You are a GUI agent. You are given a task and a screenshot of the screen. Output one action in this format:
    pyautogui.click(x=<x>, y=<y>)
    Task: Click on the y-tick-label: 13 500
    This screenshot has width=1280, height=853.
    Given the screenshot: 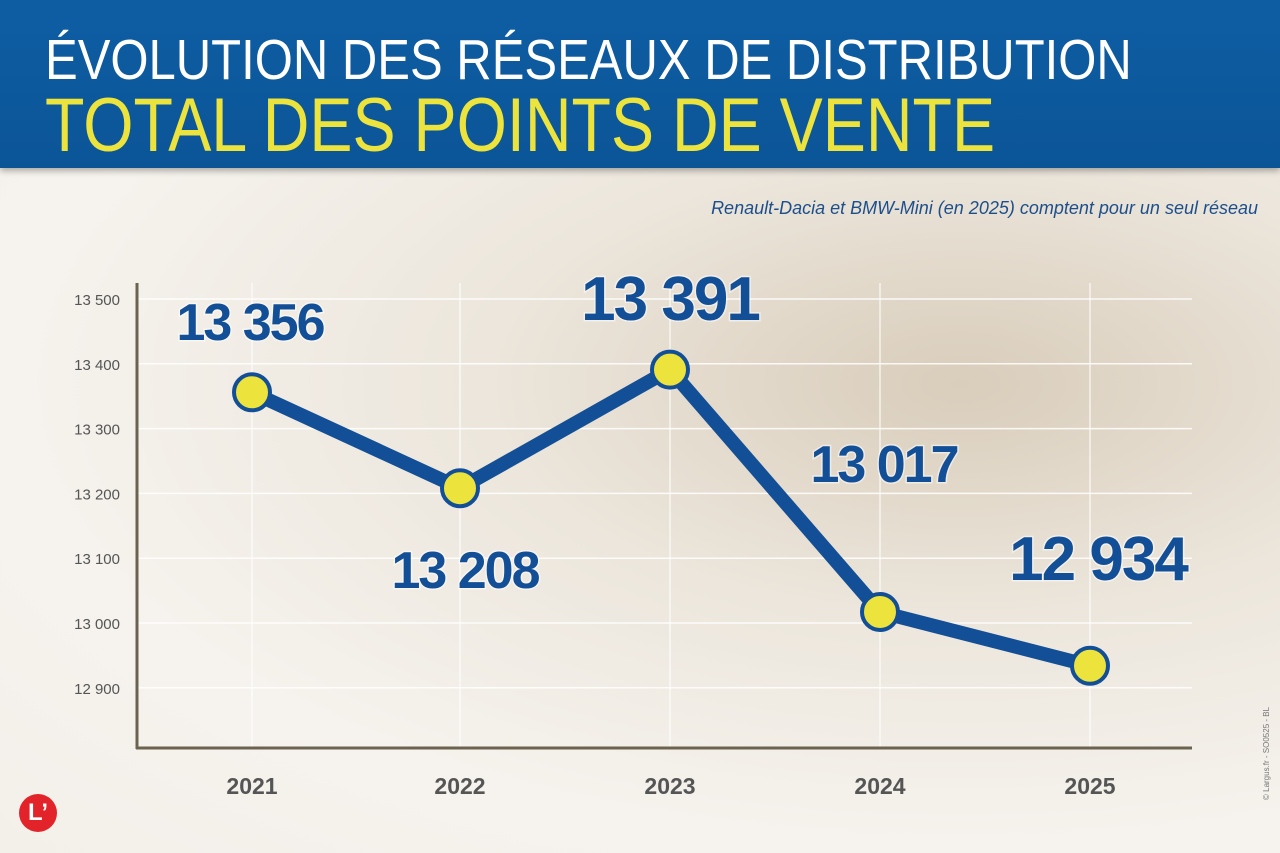 What is the action you would take?
    pyautogui.click(x=97, y=300)
    